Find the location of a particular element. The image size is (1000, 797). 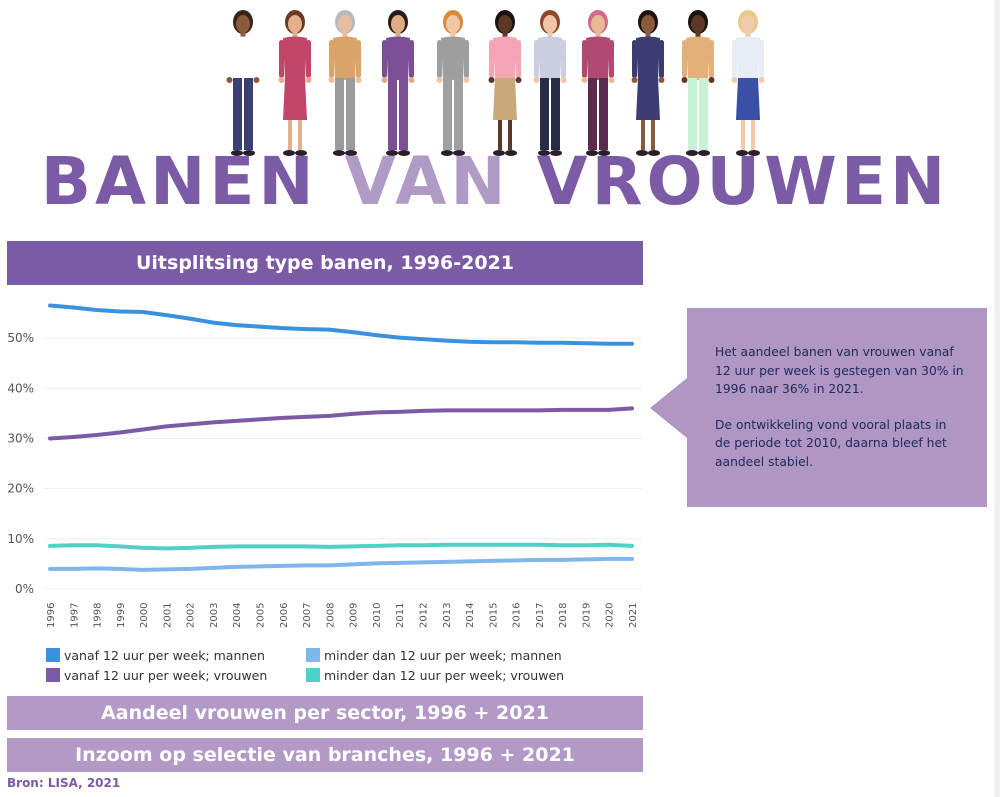

x-tick-label: 2011 is located at coordinates (400, 615).